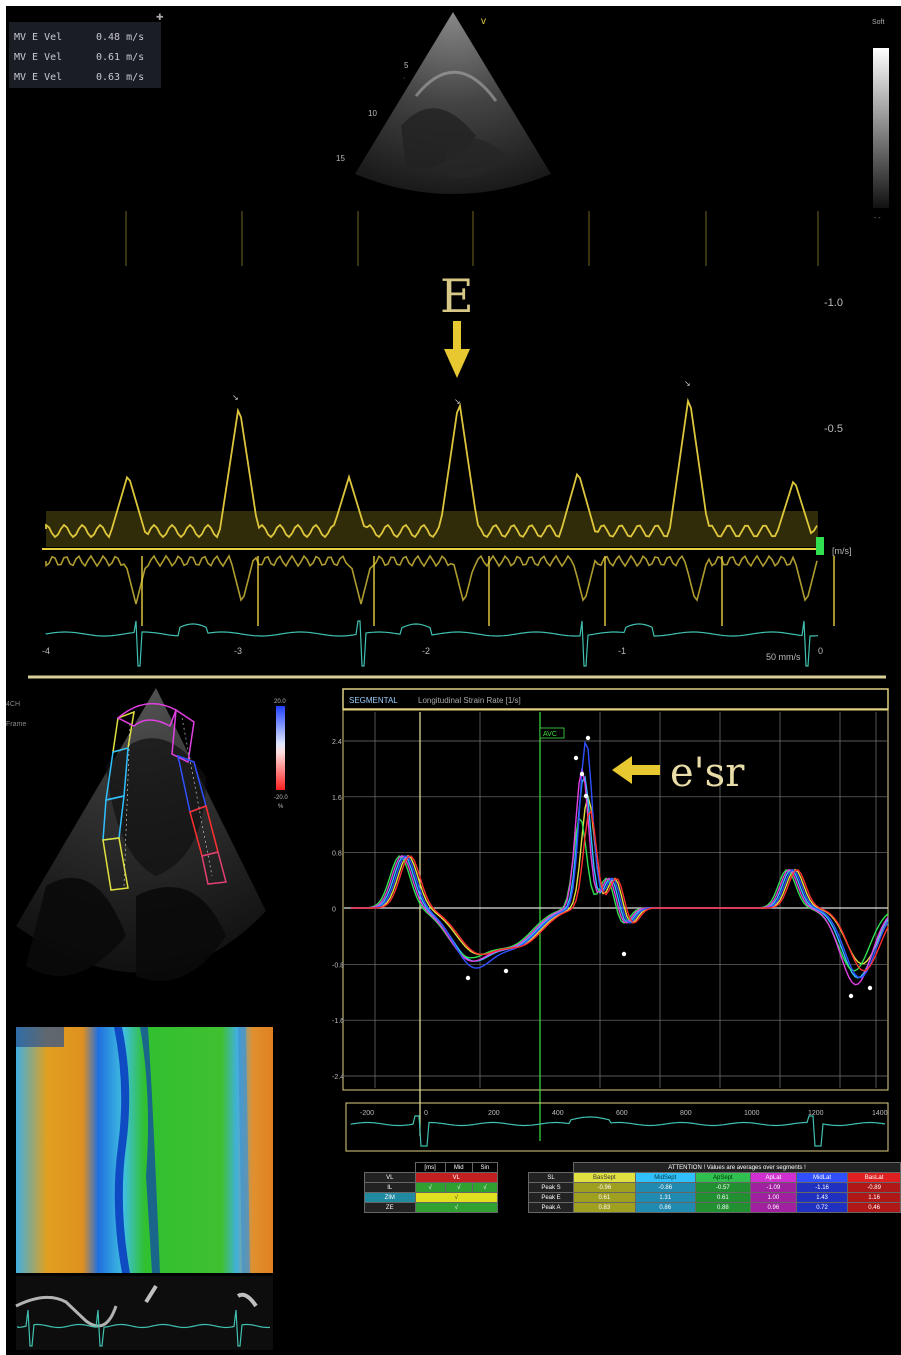  What do you see at coordinates (624, 1113) in the screenshot?
I see `strain-x-ticks: -200 0 200 400 600 800 1000 1200 1400` at bounding box center [624, 1113].